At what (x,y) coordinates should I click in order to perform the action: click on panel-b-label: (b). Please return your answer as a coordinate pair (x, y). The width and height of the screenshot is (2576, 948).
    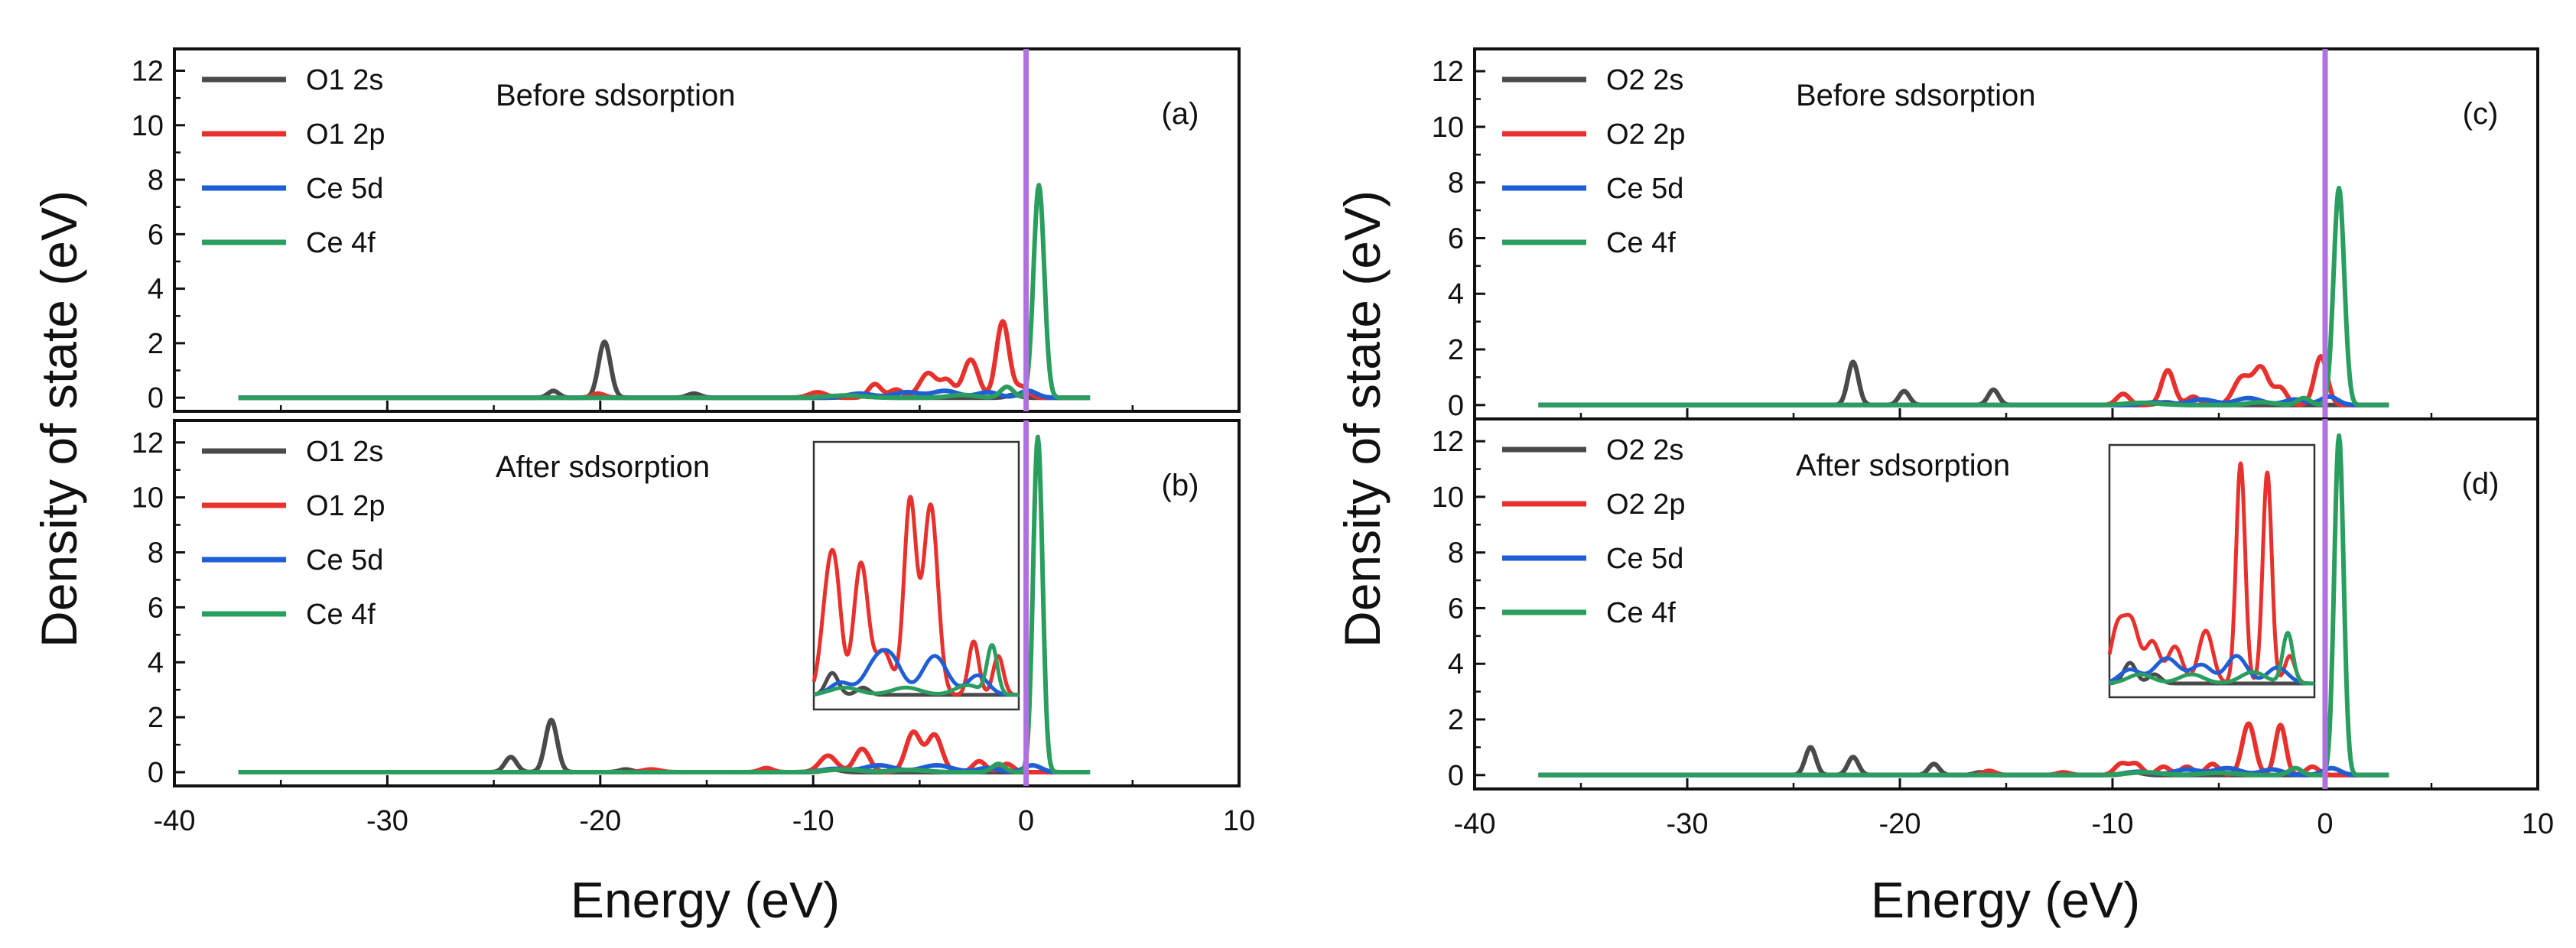
    Looking at the image, I should click on (1180, 485).